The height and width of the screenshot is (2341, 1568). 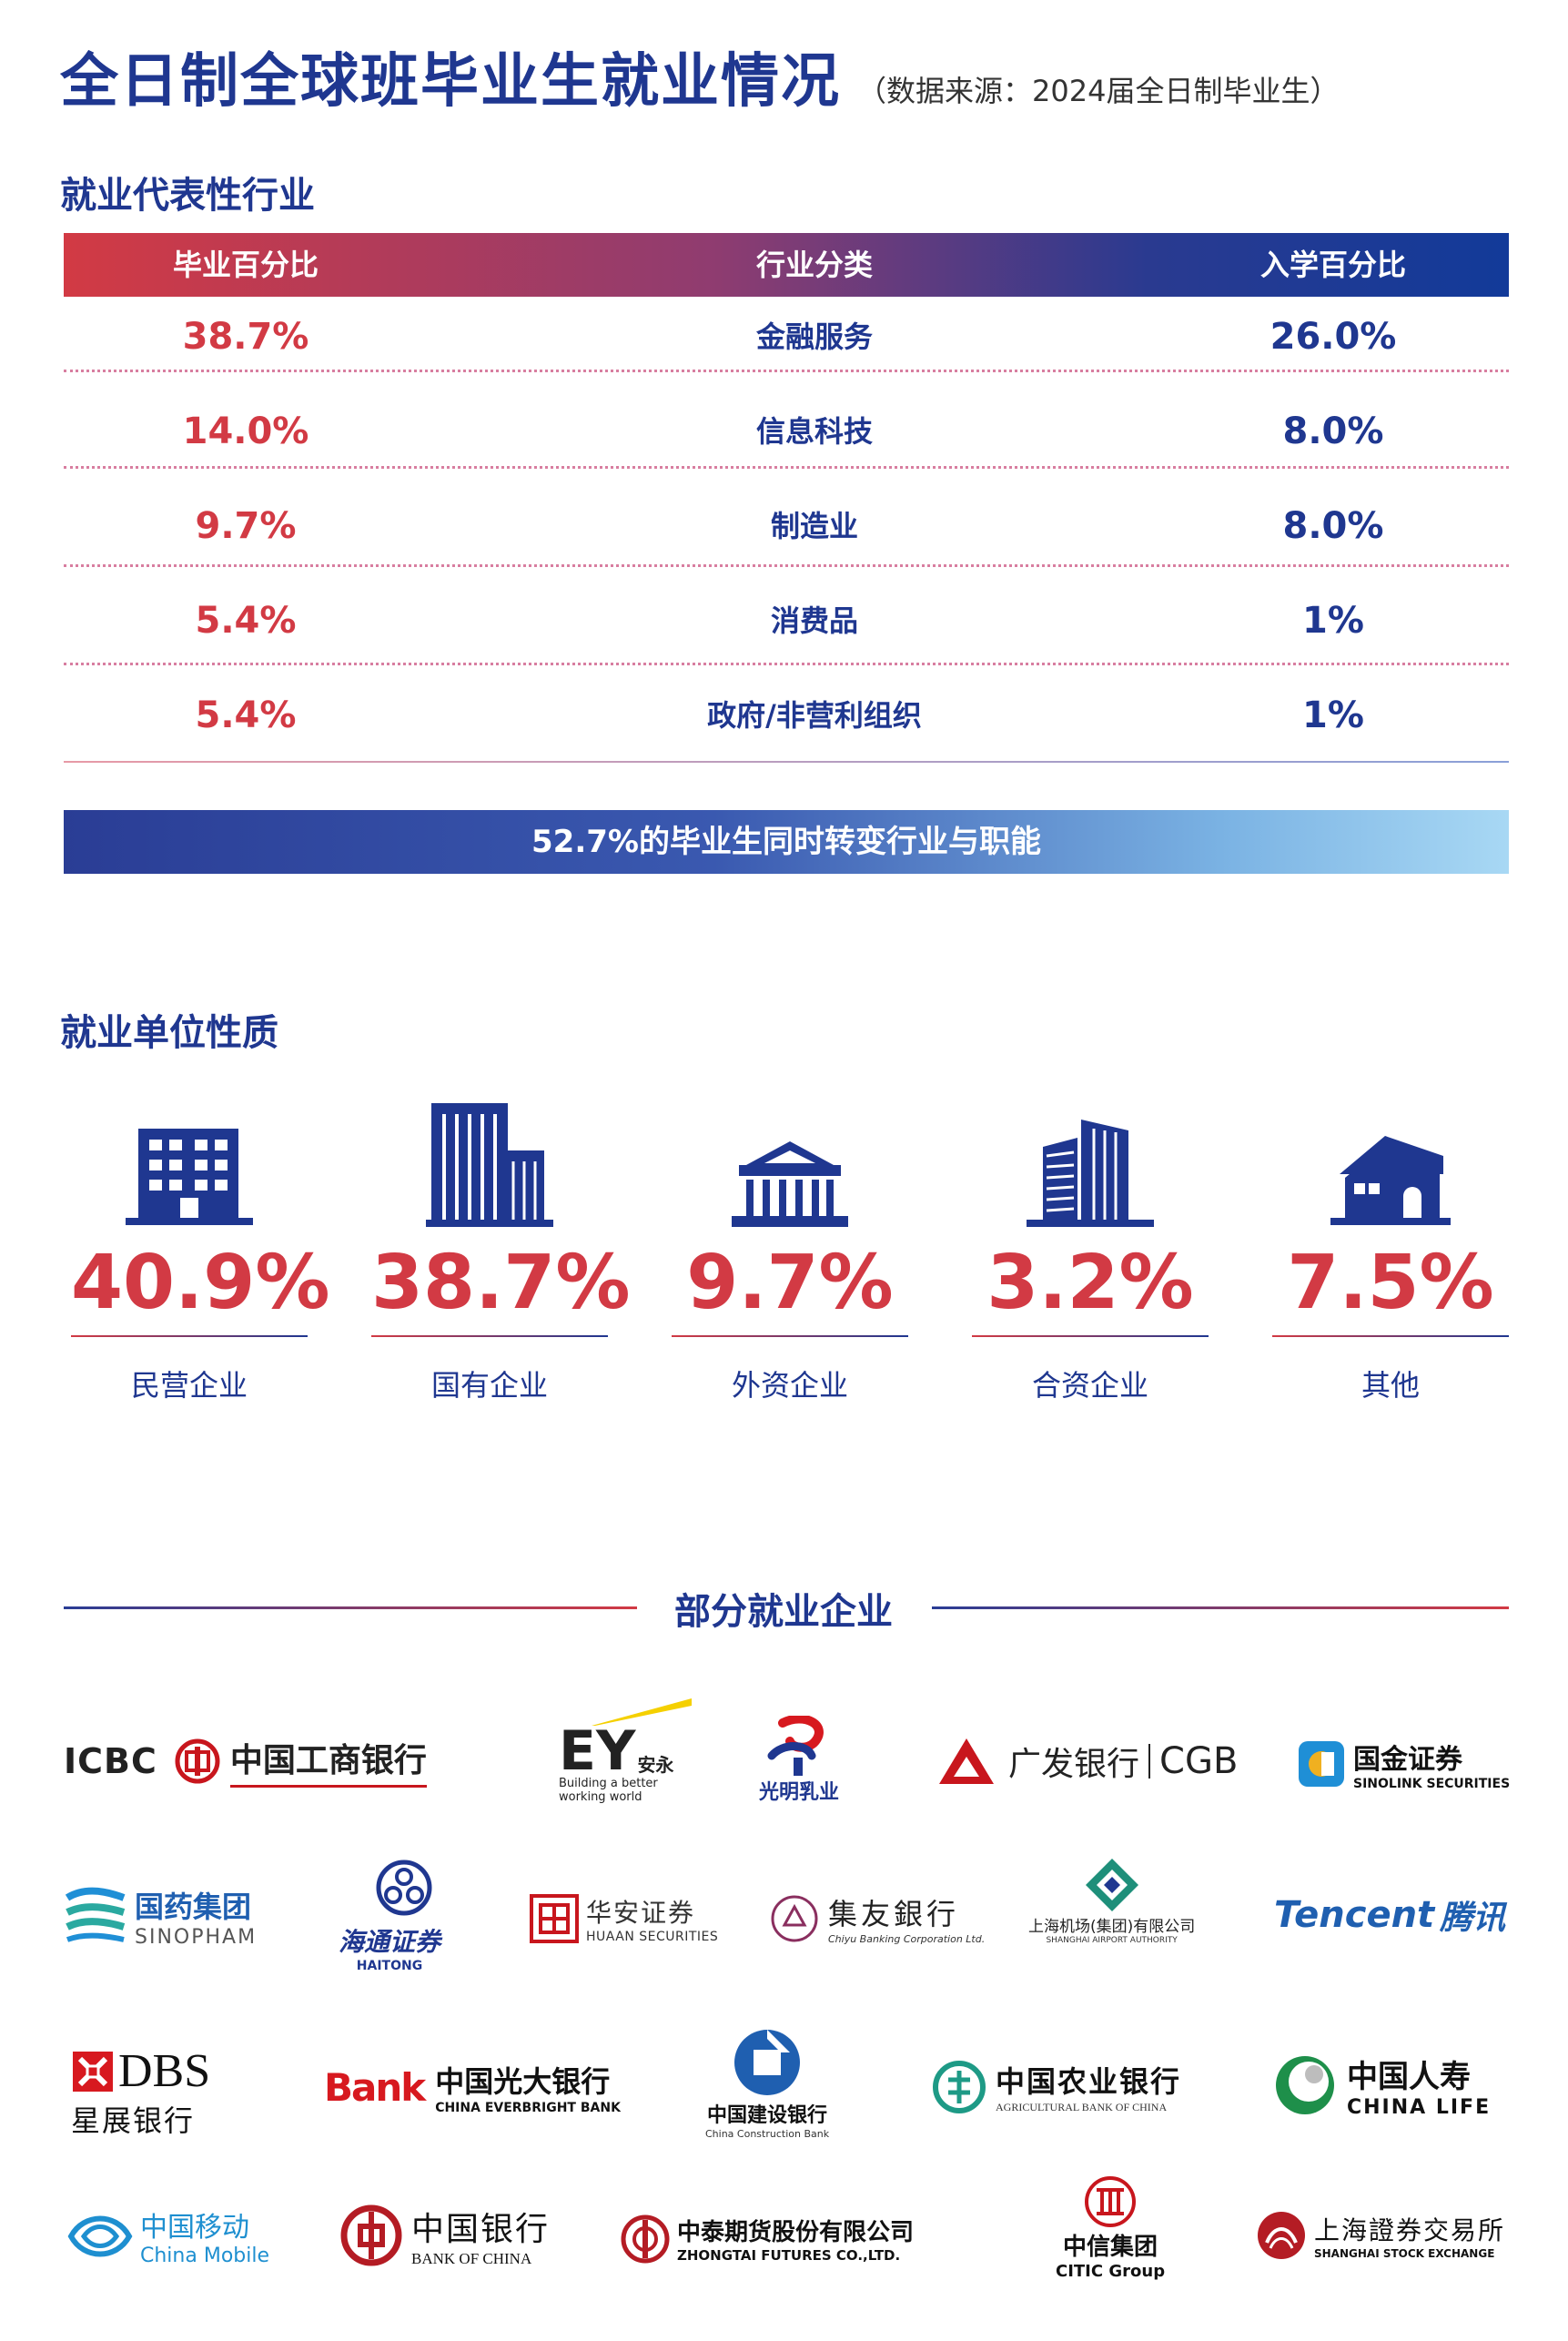 What do you see at coordinates (1390, 1180) in the screenshot?
I see `house-icon` at bounding box center [1390, 1180].